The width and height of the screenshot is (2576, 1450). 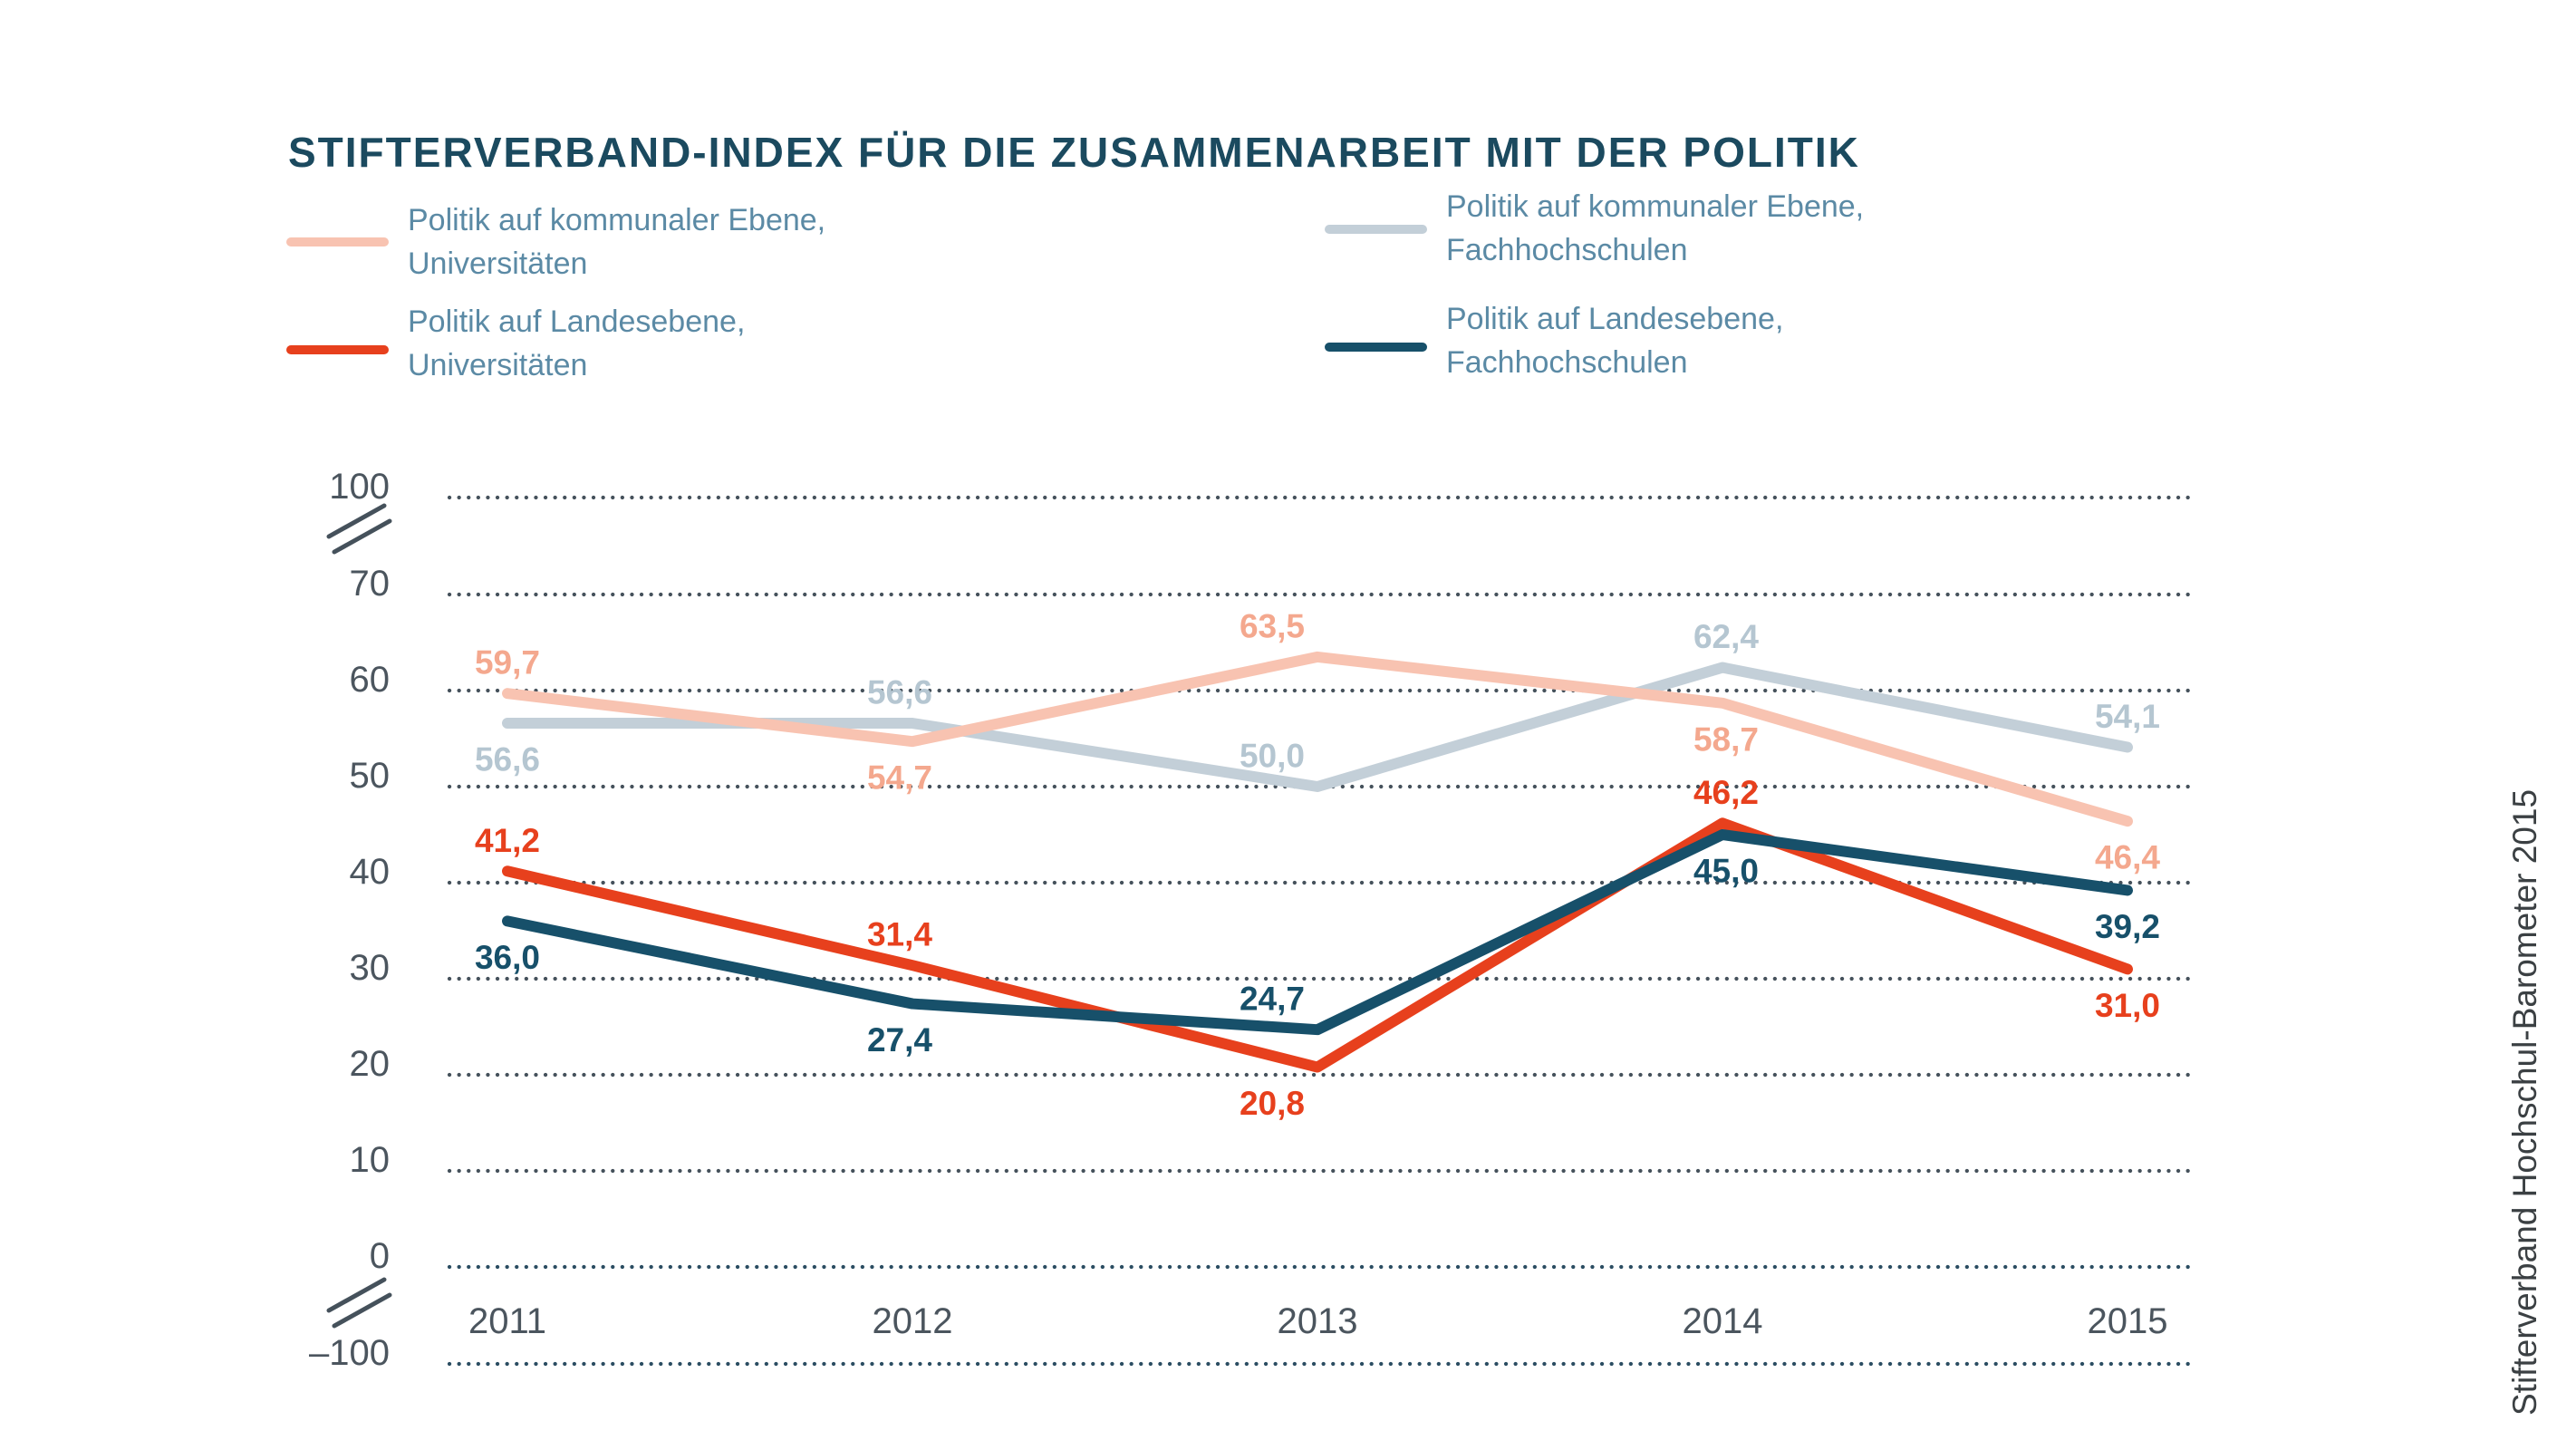 I want to click on series-line-fh-landes, so click(x=1317, y=932).